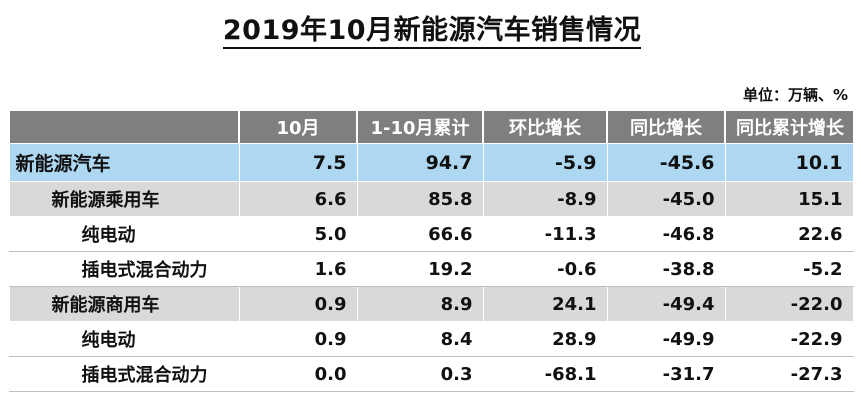 Image resolution: width=864 pixels, height=402 pixels. Describe the element at coordinates (789, 339) in the screenshot. I see `table-cell: -22.9` at that location.